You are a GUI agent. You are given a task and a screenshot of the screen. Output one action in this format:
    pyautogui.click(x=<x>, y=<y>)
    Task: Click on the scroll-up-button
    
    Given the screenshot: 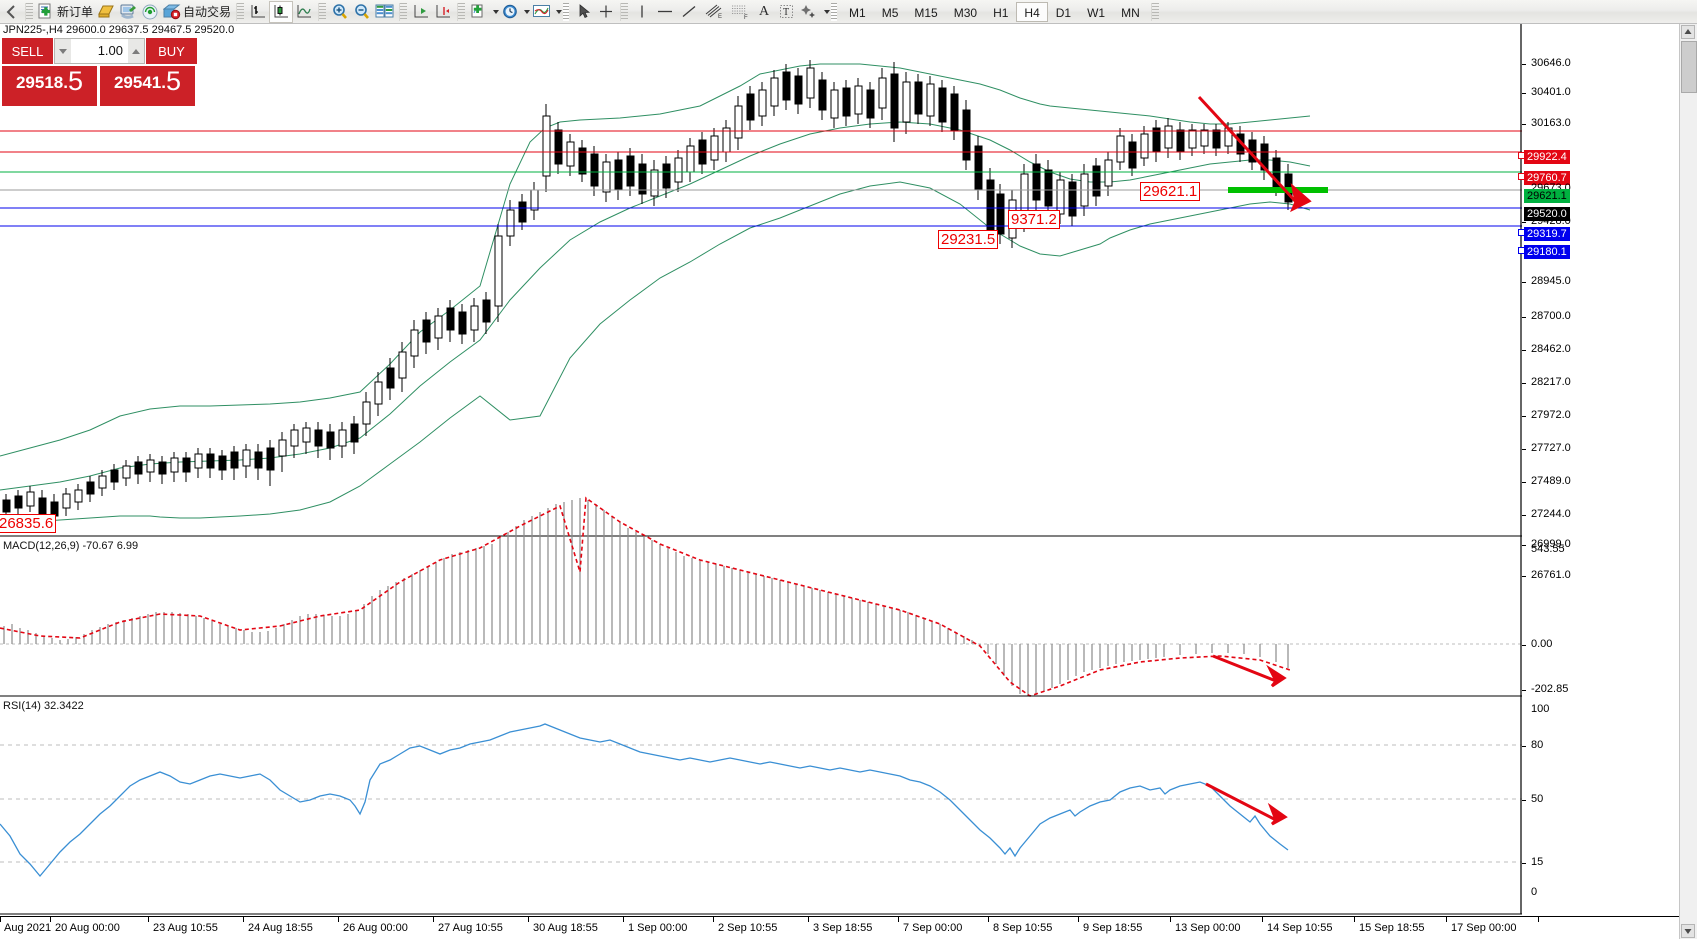 What is the action you would take?
    pyautogui.click(x=1688, y=32)
    